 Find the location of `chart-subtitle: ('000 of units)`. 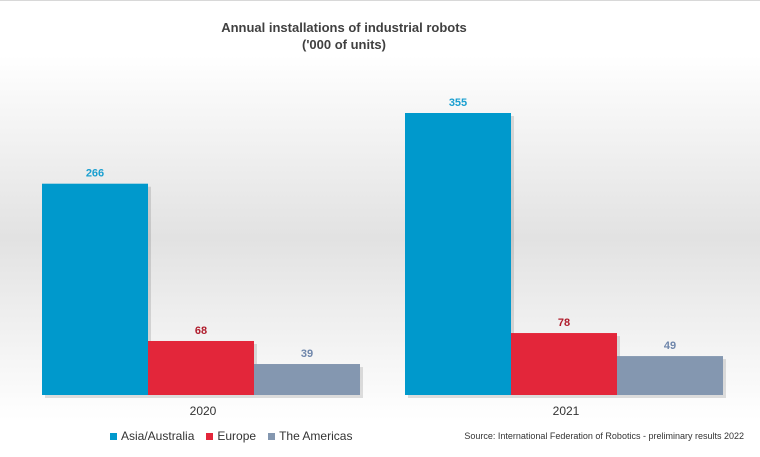

chart-subtitle: ('000 of units) is located at coordinates (344, 44).